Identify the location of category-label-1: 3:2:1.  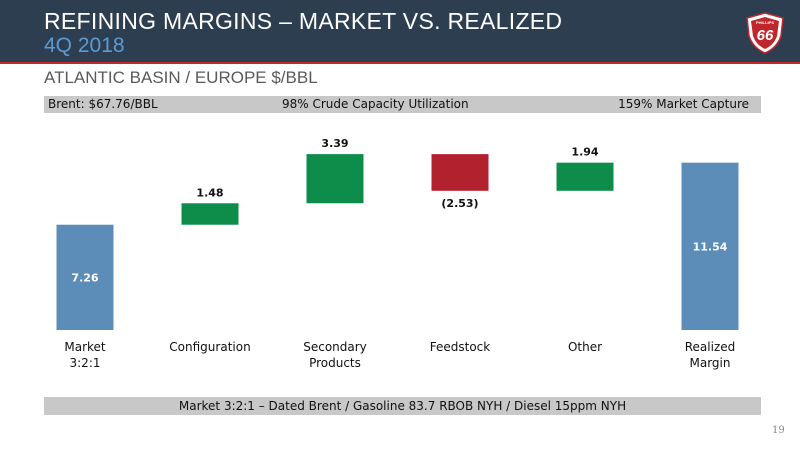
(85, 363).